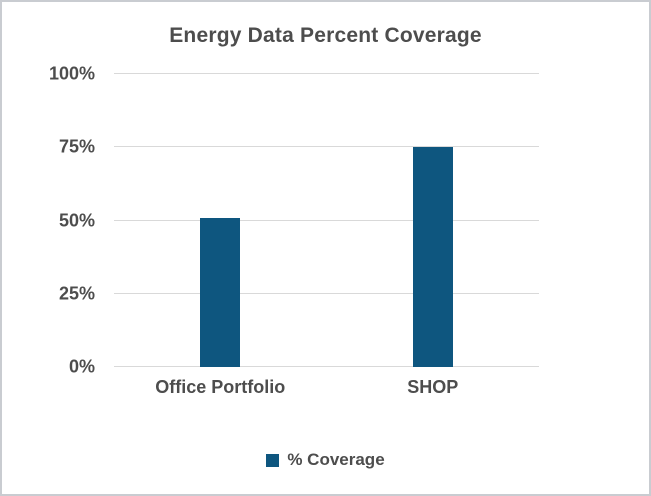  What do you see at coordinates (76, 293) in the screenshot?
I see `y-tick-label: 25%` at bounding box center [76, 293].